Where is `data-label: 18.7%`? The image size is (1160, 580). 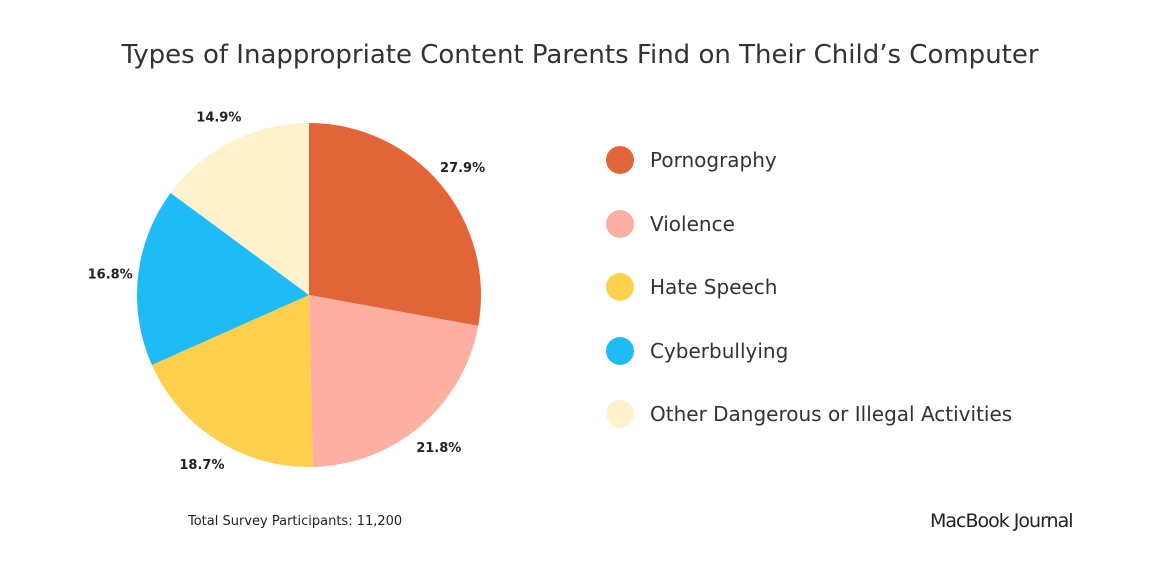 data-label: 18.7% is located at coordinates (201, 465).